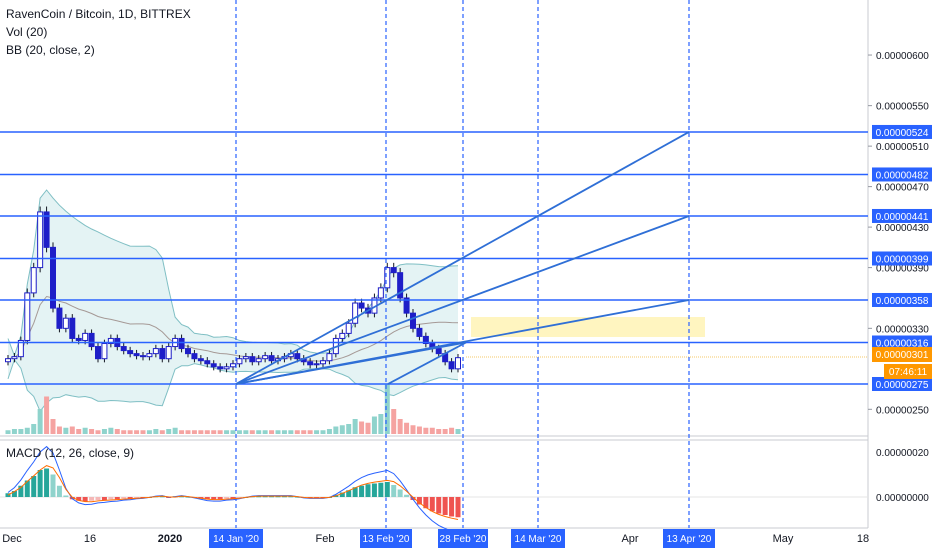  What do you see at coordinates (902, 453) in the screenshot?
I see `macd-tick-label: 0.00000020` at bounding box center [902, 453].